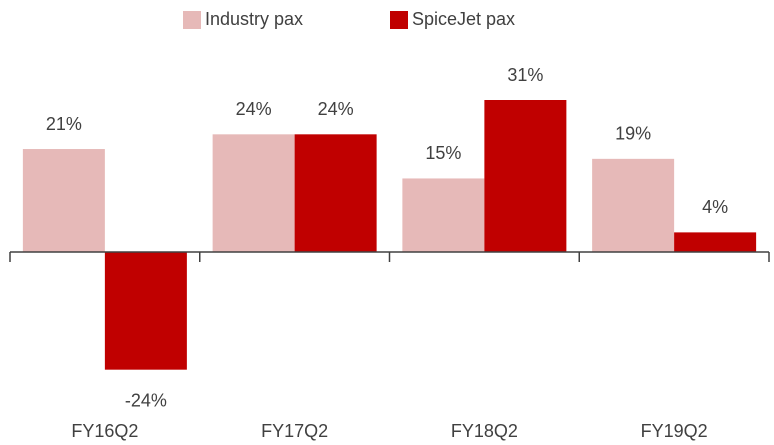  I want to click on value-label: 19%, so click(633, 134).